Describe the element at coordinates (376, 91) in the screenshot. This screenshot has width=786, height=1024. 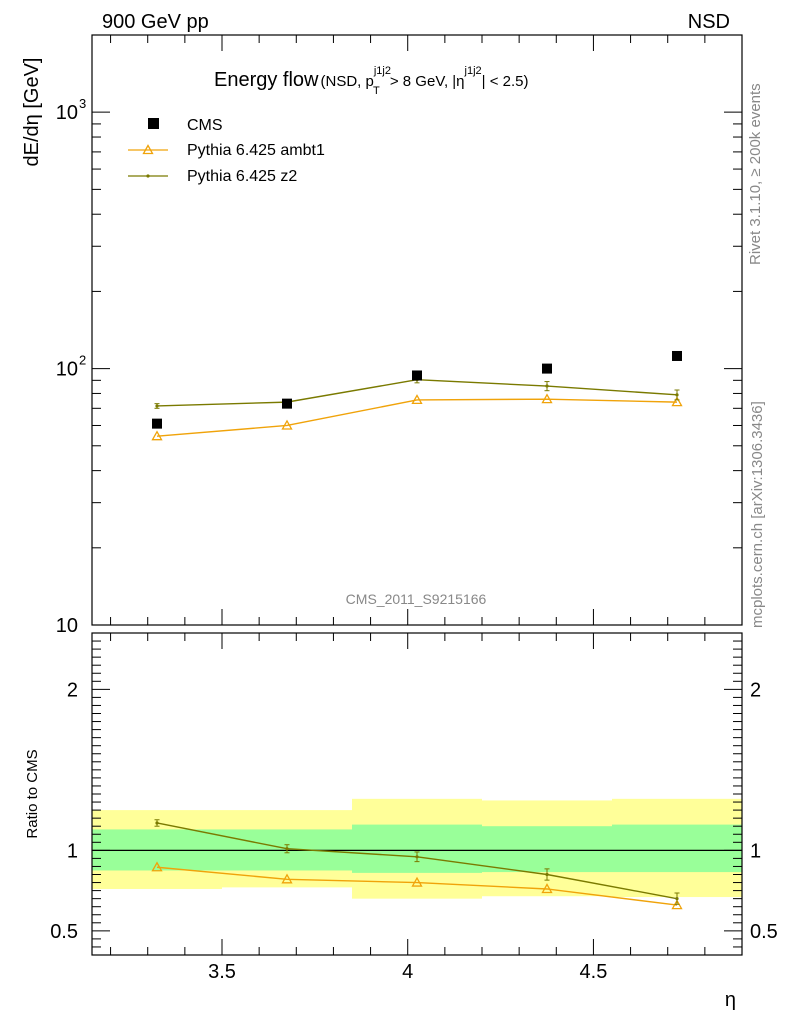
I see `title-sub-T: T` at that location.